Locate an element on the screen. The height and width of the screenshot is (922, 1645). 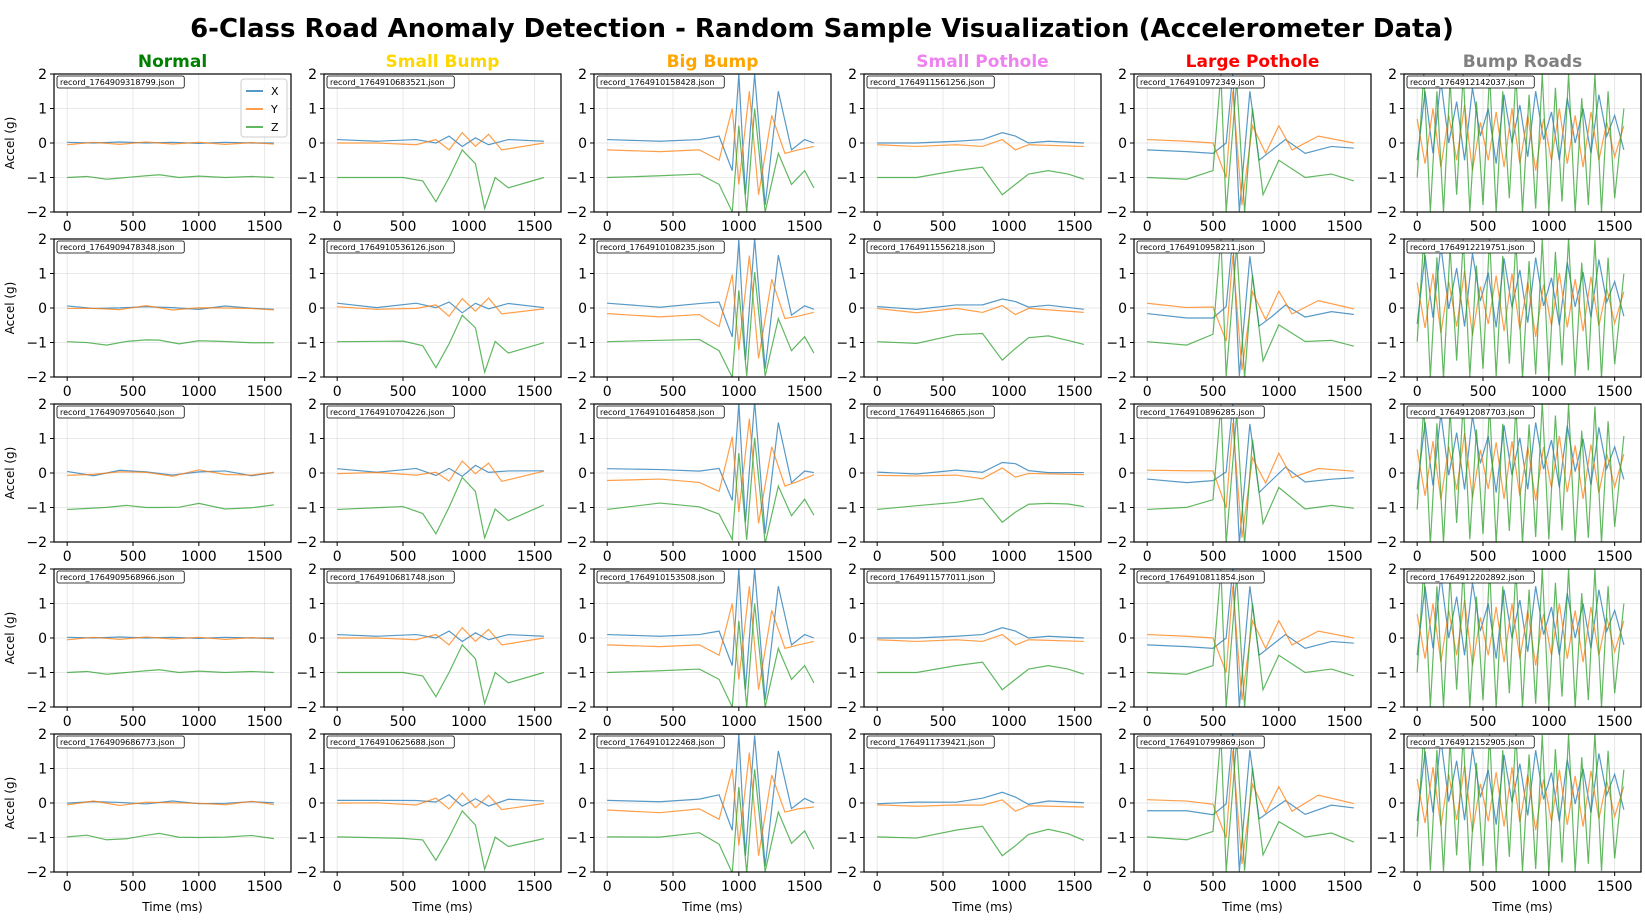
file-label-text: record_1764910625688.json is located at coordinates (387, 742).